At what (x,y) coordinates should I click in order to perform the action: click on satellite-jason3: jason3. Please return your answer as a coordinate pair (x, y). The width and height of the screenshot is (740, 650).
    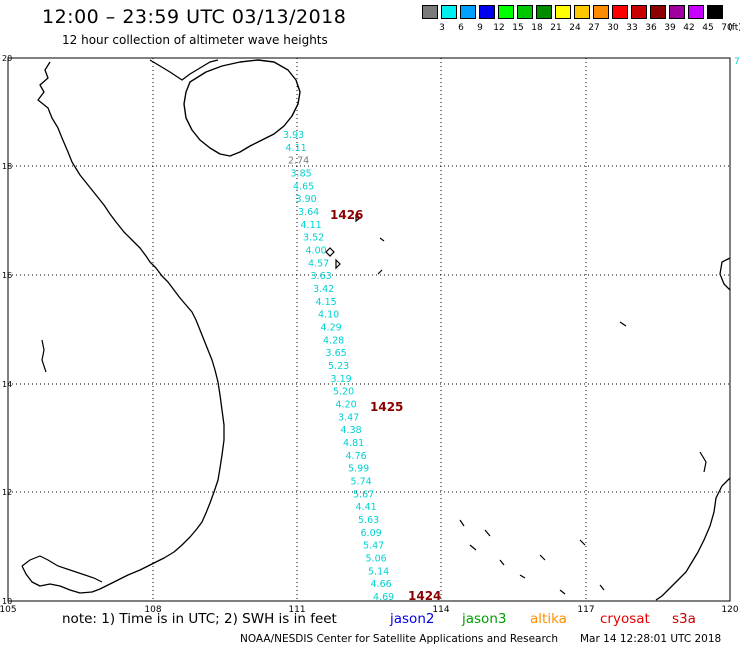
    Looking at the image, I should click on (484, 619).